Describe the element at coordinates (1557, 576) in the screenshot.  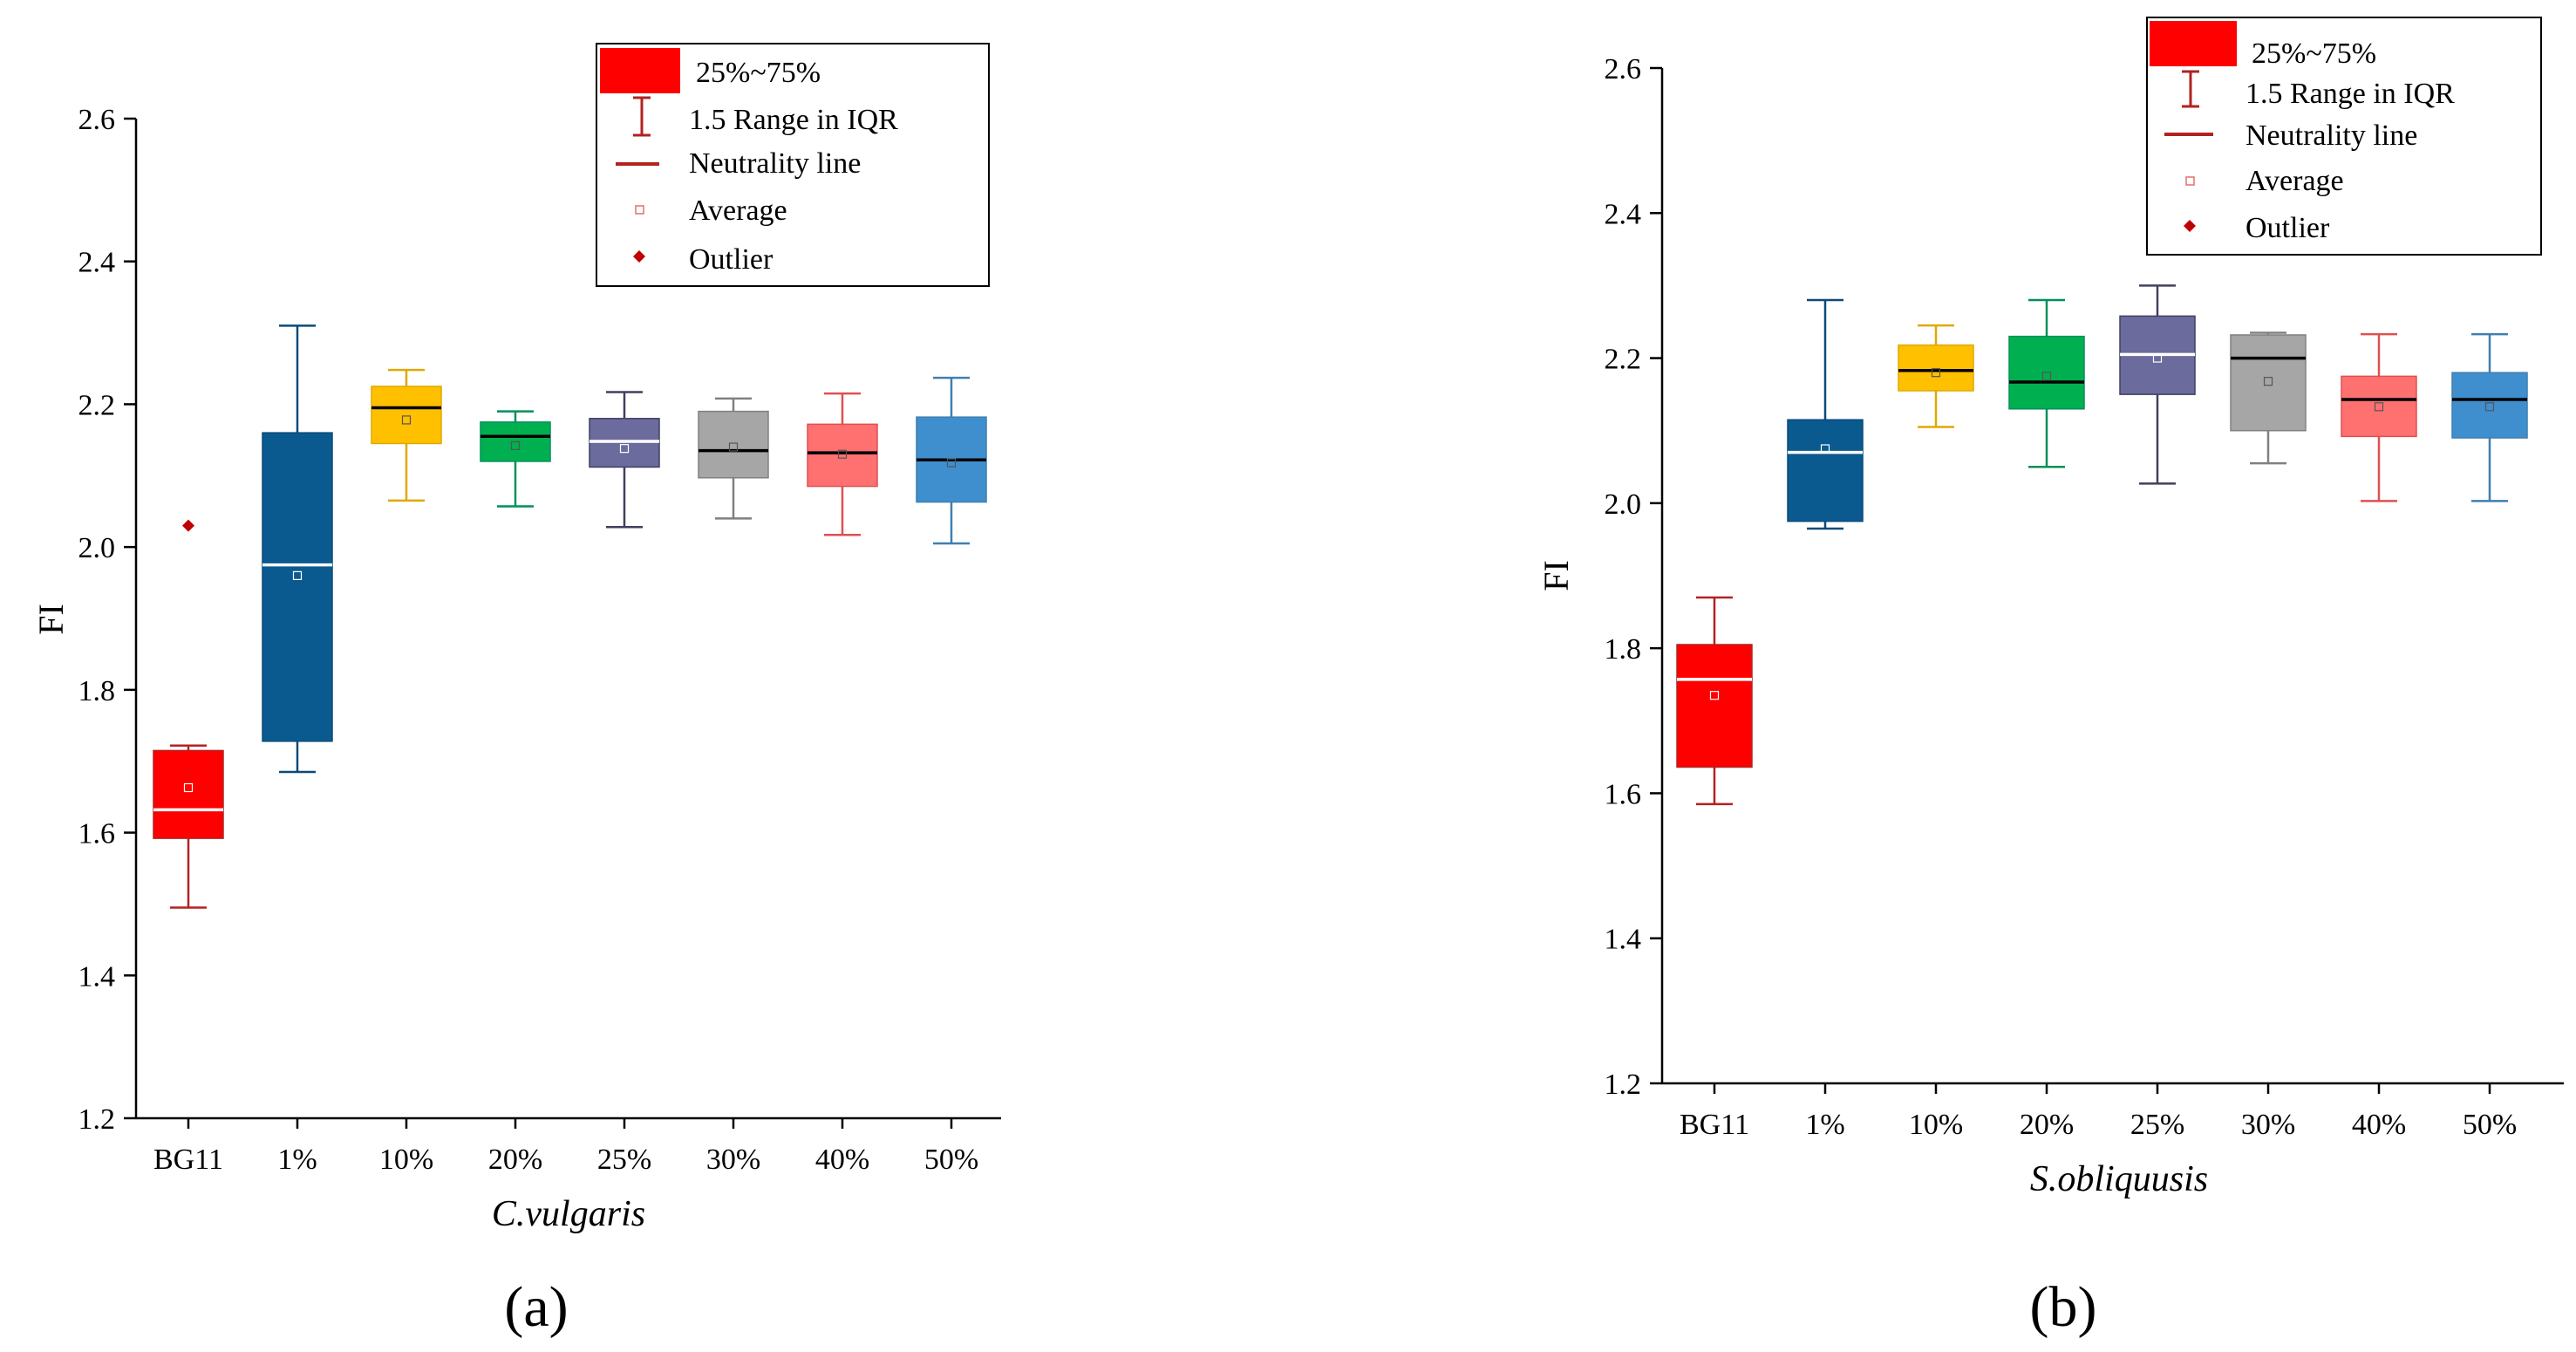
I see `y-axis-label-b: FI` at that location.